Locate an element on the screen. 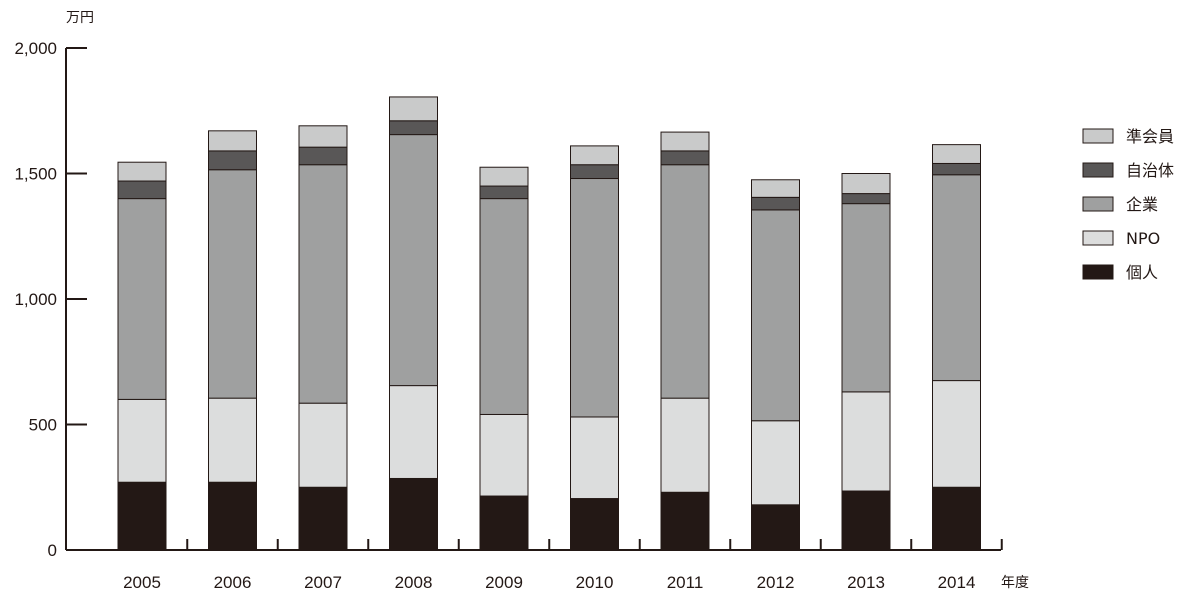 The width and height of the screenshot is (1195, 596). bar-segment-2013-自治体 is located at coordinates (866, 199).